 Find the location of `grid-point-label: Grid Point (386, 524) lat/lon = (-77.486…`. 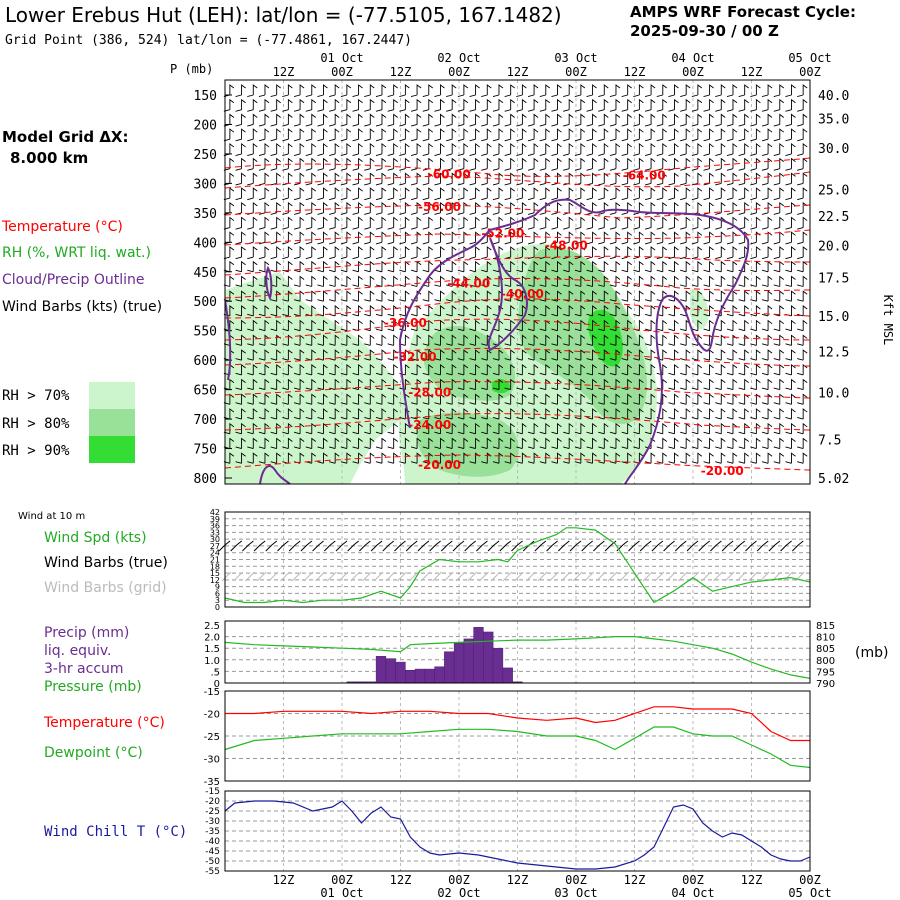

grid-point-label: Grid Point (386, 524) lat/lon = (-77.486… is located at coordinates (208, 40).